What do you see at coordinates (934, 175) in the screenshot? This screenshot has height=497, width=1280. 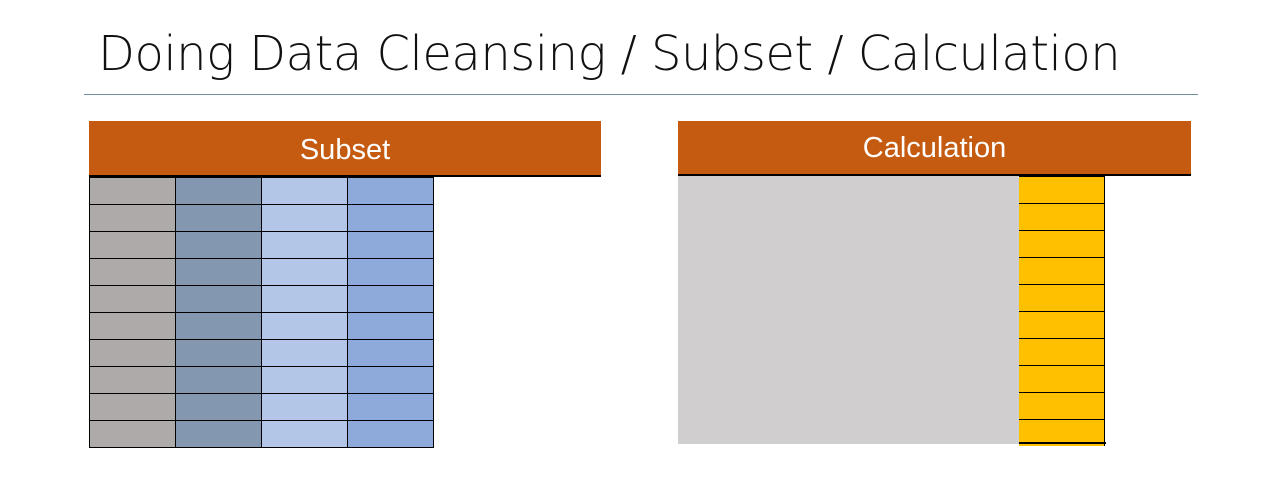 I see `calculation-header-underline` at bounding box center [934, 175].